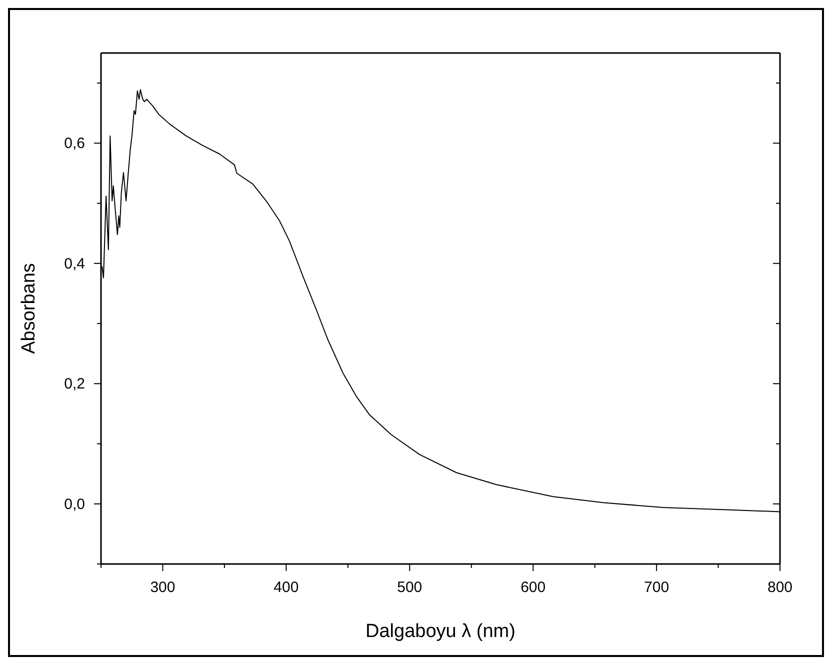 This screenshot has width=826, height=659. What do you see at coordinates (533, 587) in the screenshot?
I see `x-tick-label: 600` at bounding box center [533, 587].